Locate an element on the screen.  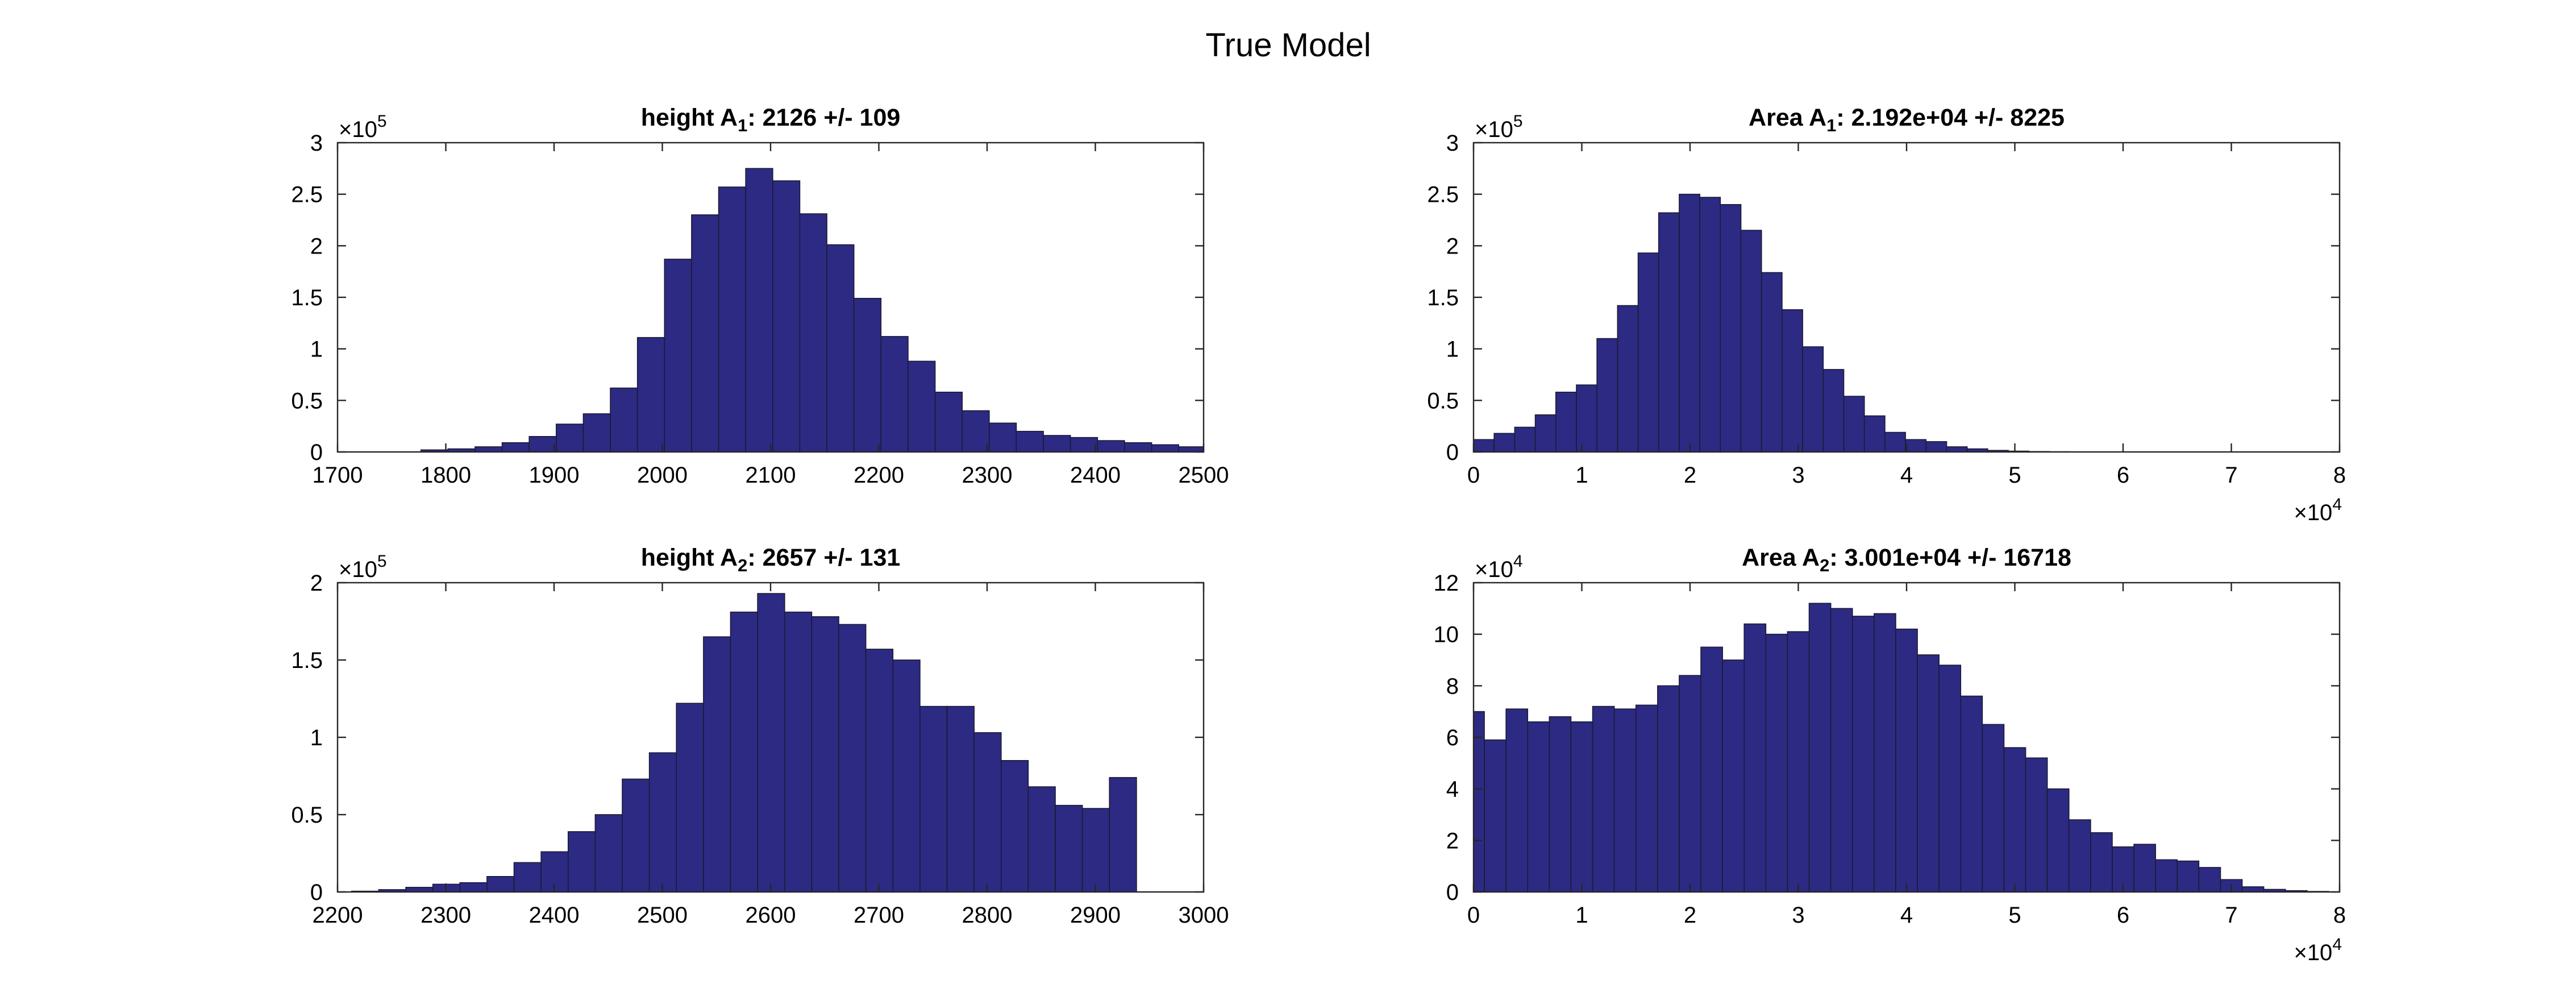
x-tick-label: 2300 is located at coordinates (446, 915).